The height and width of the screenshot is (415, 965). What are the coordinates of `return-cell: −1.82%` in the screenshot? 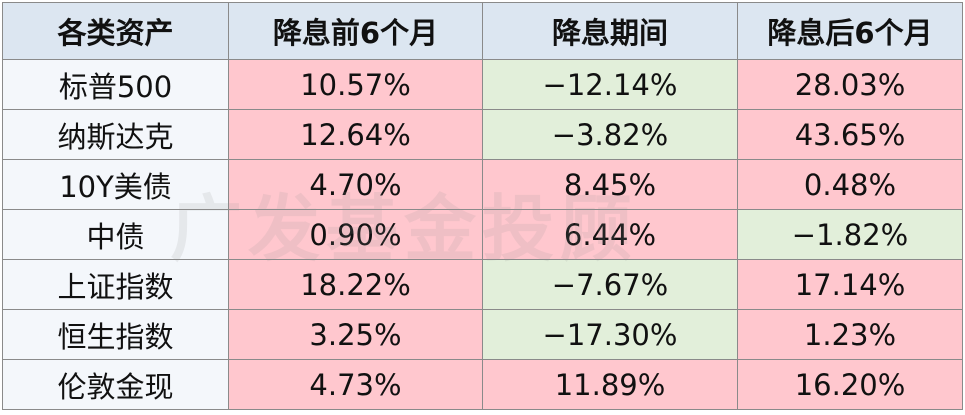 It's located at (850, 234).